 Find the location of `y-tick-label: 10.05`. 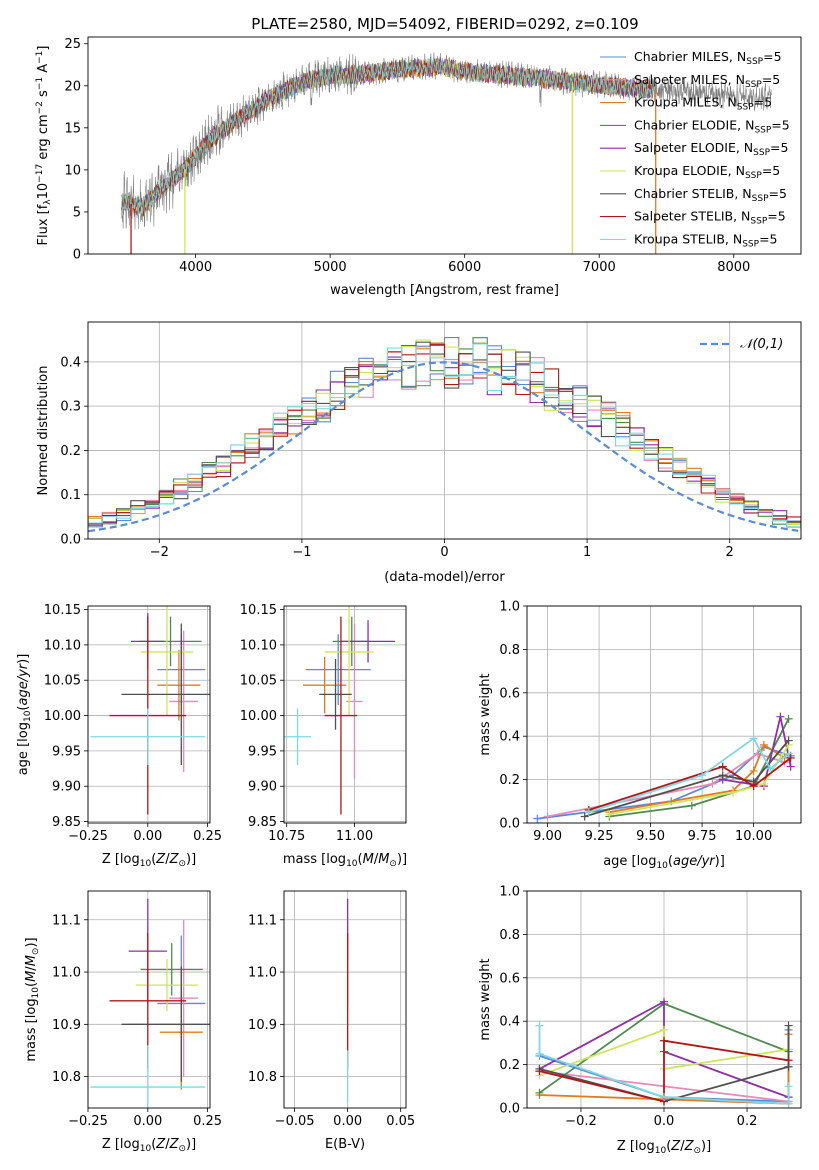

y-tick-label: 10.05 is located at coordinates (62, 681).